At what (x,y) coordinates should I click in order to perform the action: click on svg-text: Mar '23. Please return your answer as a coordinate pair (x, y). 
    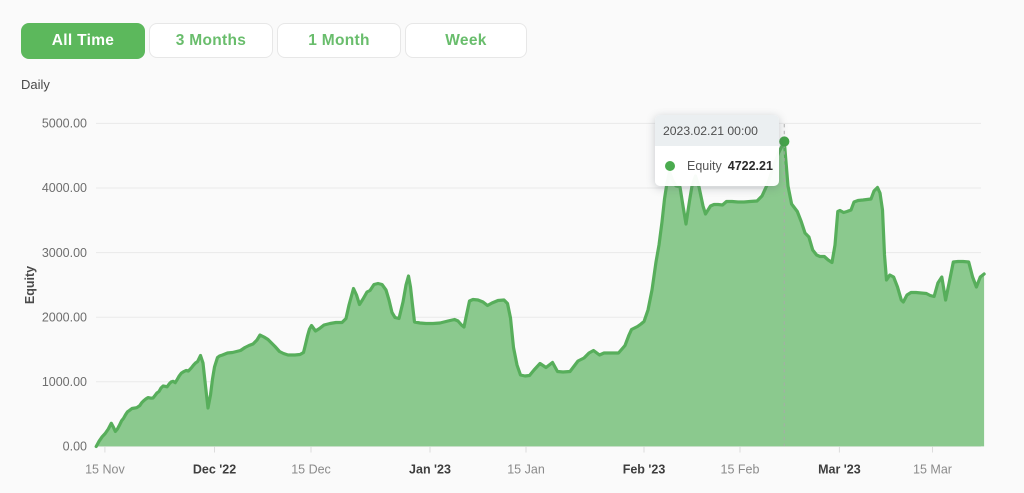
    Looking at the image, I should click on (839, 470).